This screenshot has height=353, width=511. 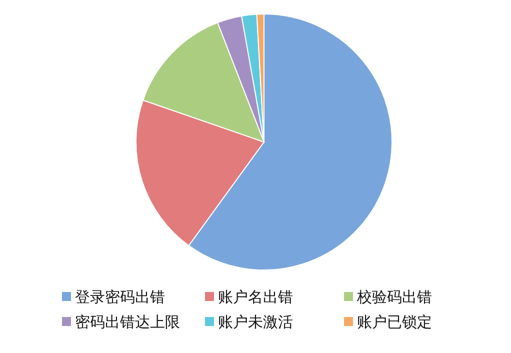 I want to click on legend-label: 登录密码出错, so click(x=120, y=297).